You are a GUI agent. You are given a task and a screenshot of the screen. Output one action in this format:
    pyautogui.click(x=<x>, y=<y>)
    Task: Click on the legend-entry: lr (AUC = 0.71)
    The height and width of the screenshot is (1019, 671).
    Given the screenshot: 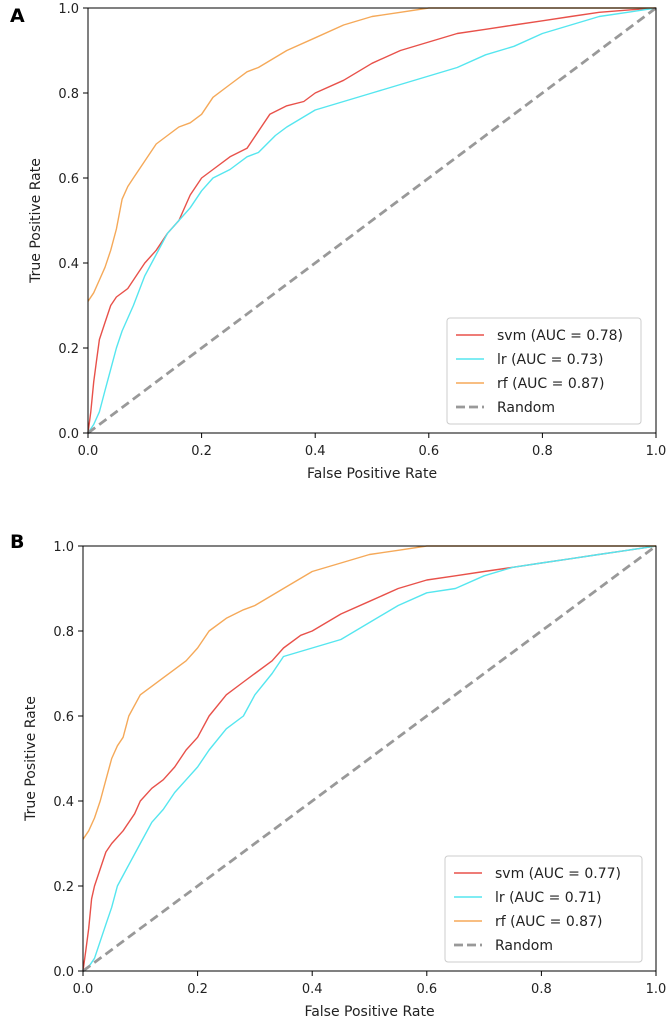 What is the action you would take?
    pyautogui.click(x=548, y=898)
    